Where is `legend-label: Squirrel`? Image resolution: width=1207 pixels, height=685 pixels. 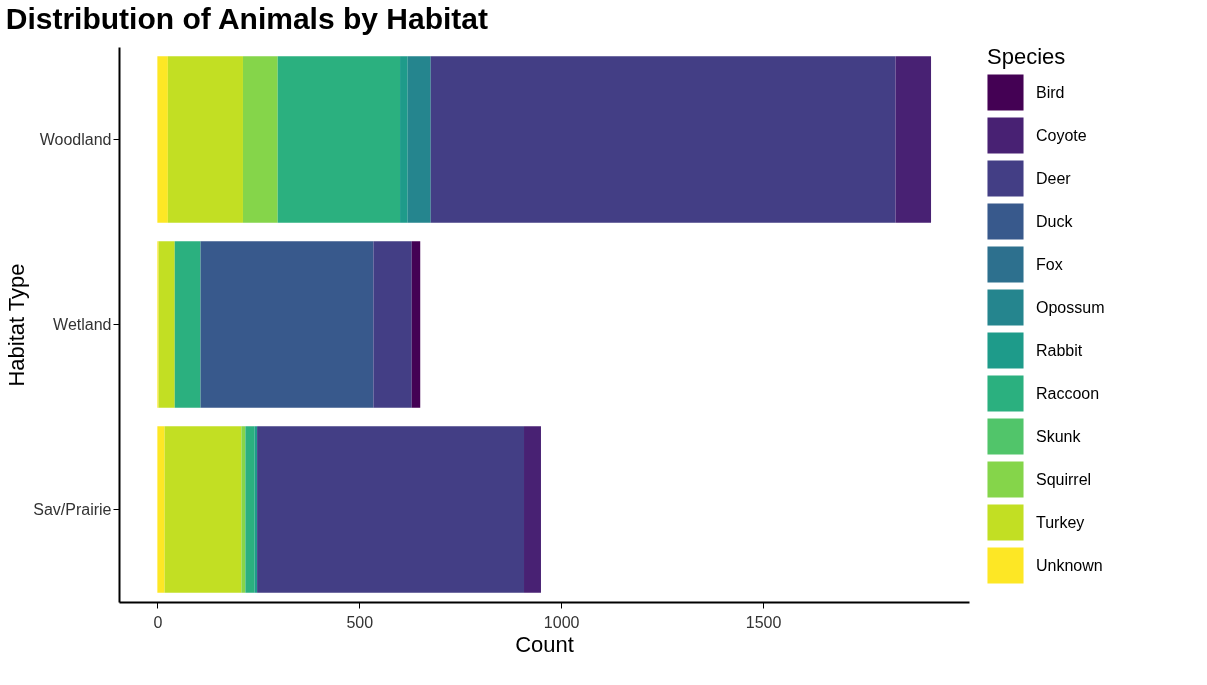
legend-label: Squirrel is located at coordinates (1064, 479).